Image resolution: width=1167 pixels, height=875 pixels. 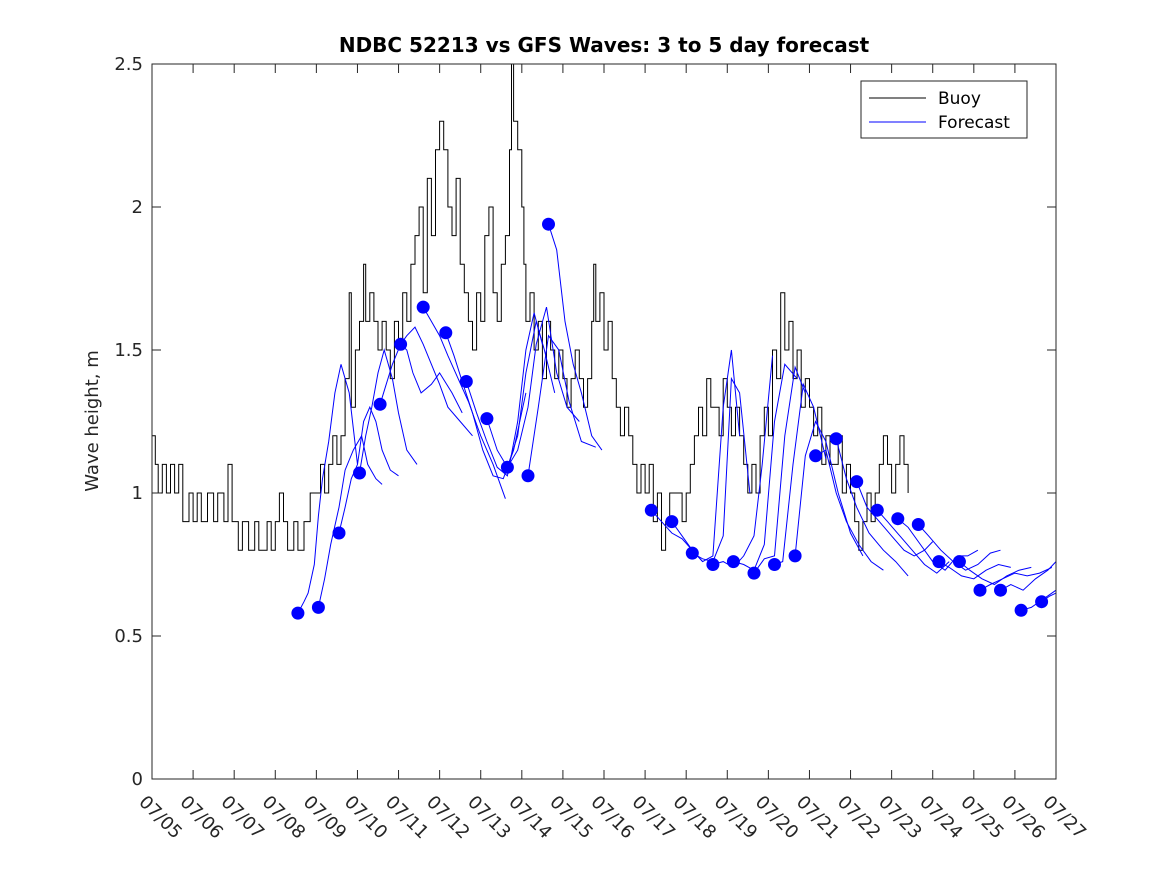 I want to click on legend-forecast-label: Forecast, so click(x=974, y=123).